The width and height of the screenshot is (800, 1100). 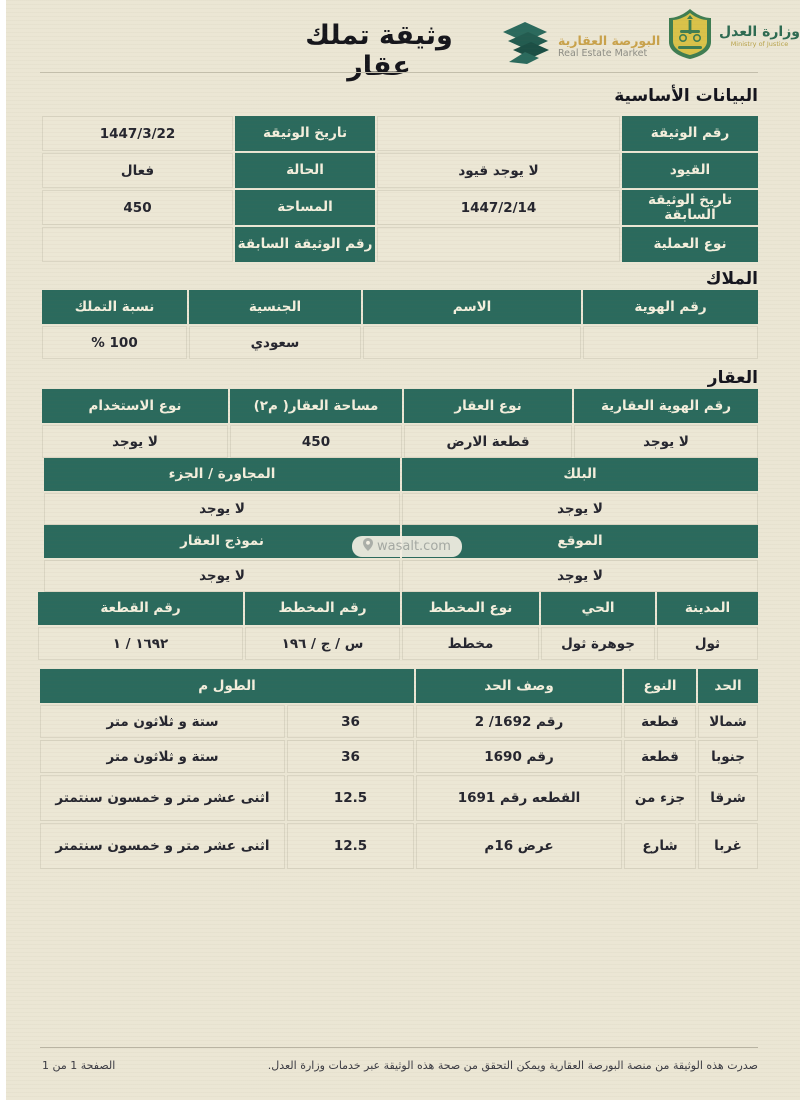 What do you see at coordinates (690, 133) in the screenshot?
I see `field-label: رقم الوثيقة` at bounding box center [690, 133].